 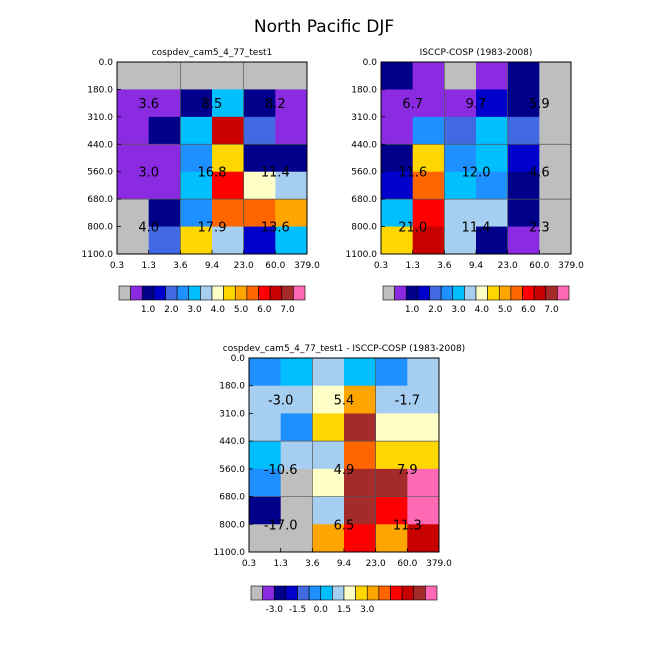 I want to click on x-tick-label: 1.3, so click(x=149, y=266).